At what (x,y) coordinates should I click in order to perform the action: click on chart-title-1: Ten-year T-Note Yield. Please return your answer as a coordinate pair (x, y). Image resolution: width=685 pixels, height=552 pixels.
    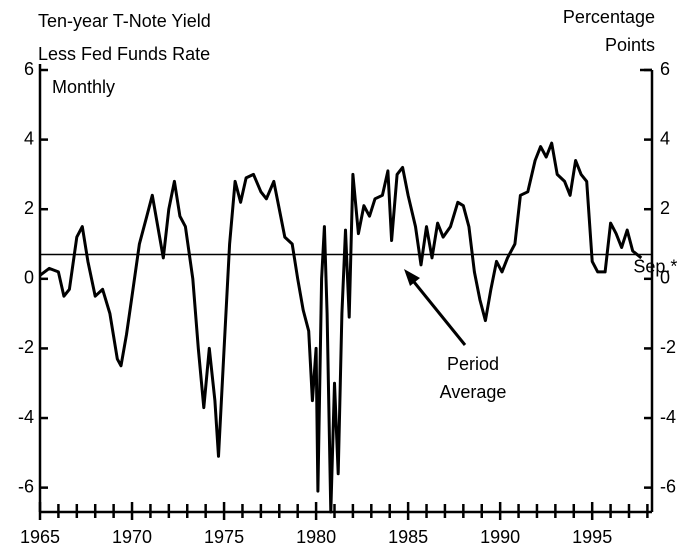
    Looking at the image, I should click on (124, 21).